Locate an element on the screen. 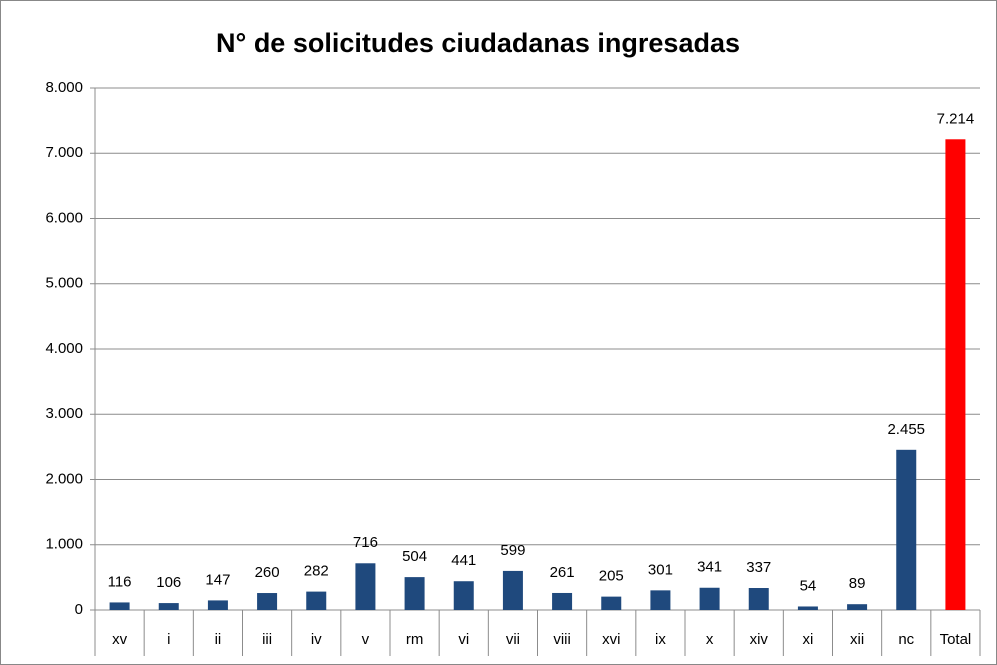  value-label: 441 is located at coordinates (463, 560).